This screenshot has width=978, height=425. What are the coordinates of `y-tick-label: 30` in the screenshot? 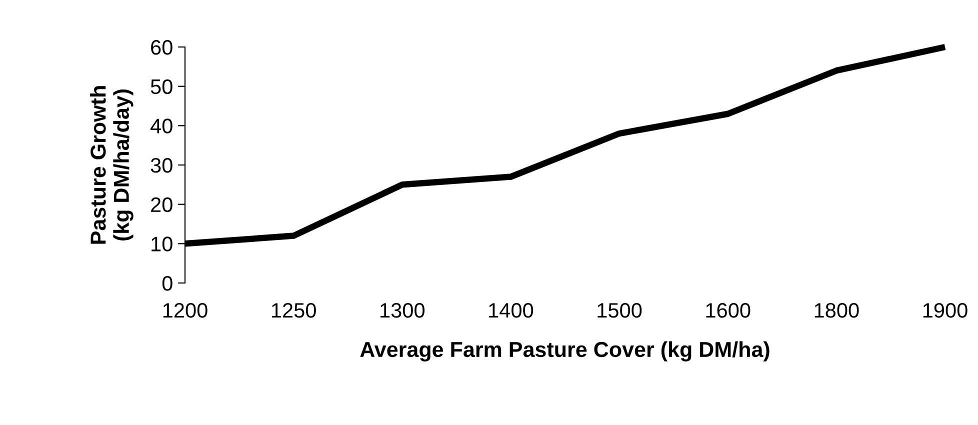 It's located at (161, 165).